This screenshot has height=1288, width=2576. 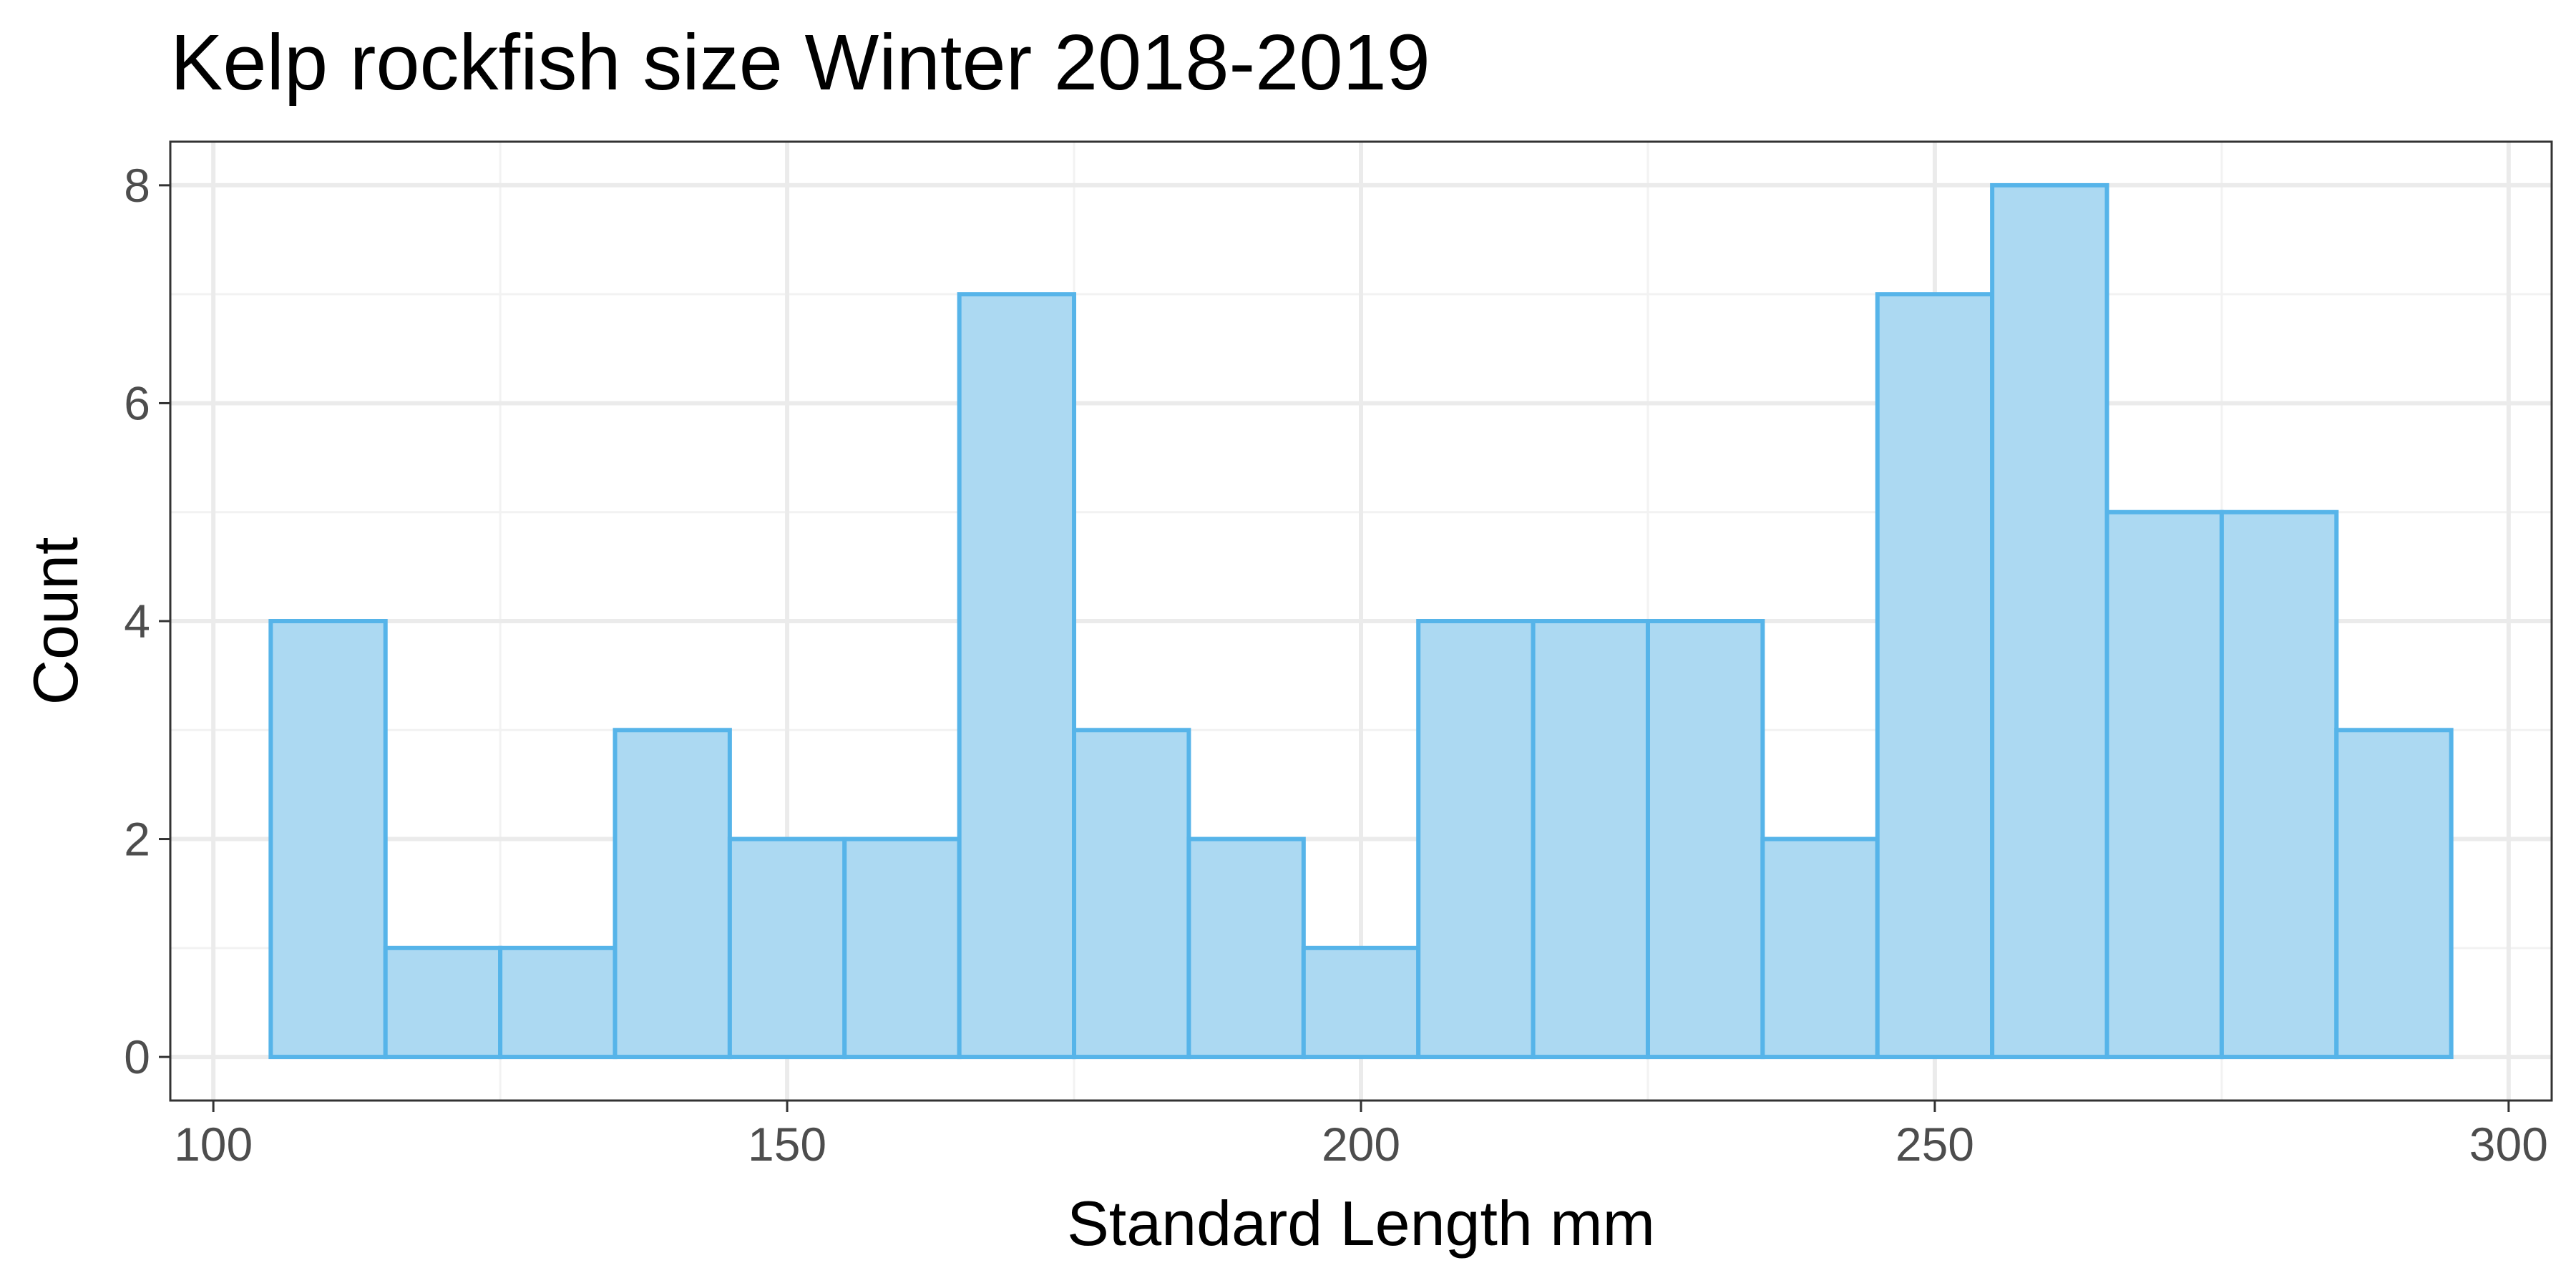 I want to click on x-tick-label: 200, so click(x=1361, y=1144).